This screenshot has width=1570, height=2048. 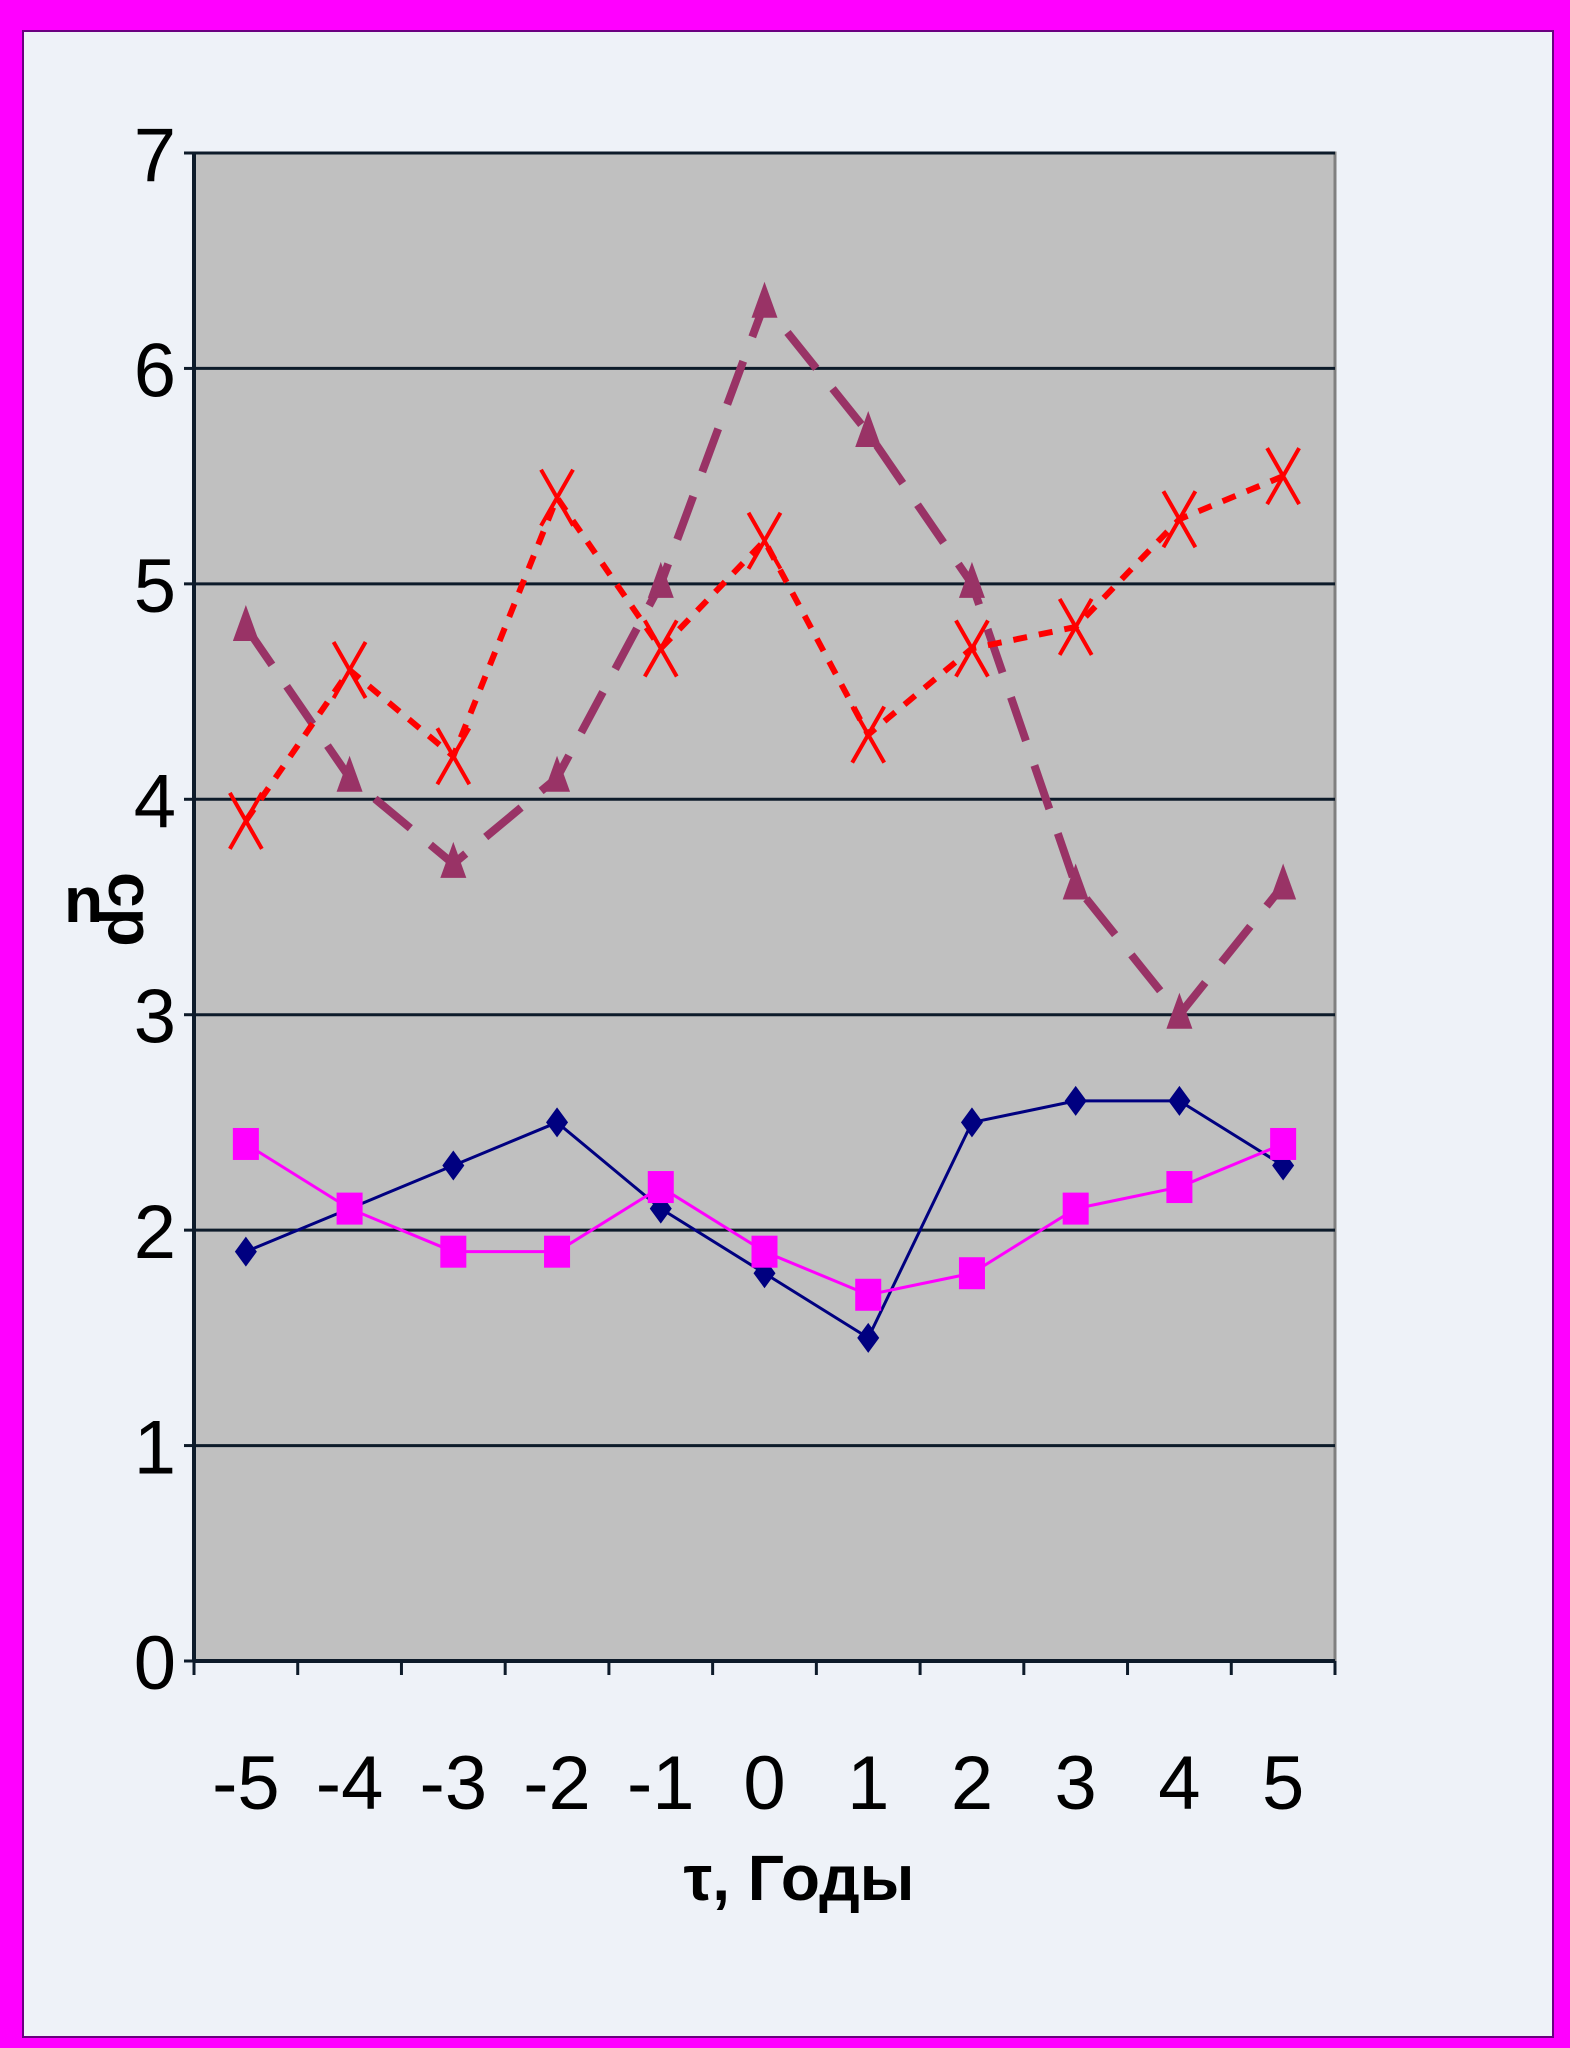 What do you see at coordinates (764, 1783) in the screenshot?
I see `x-tick-label: 0` at bounding box center [764, 1783].